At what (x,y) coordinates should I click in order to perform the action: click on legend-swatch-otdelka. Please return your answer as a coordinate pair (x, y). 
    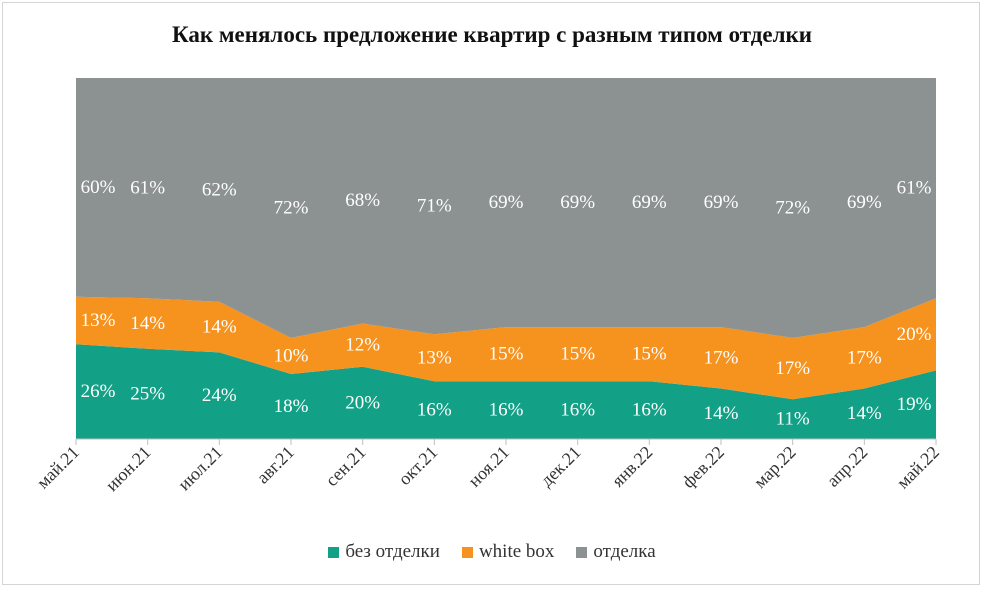
    Looking at the image, I should click on (582, 552).